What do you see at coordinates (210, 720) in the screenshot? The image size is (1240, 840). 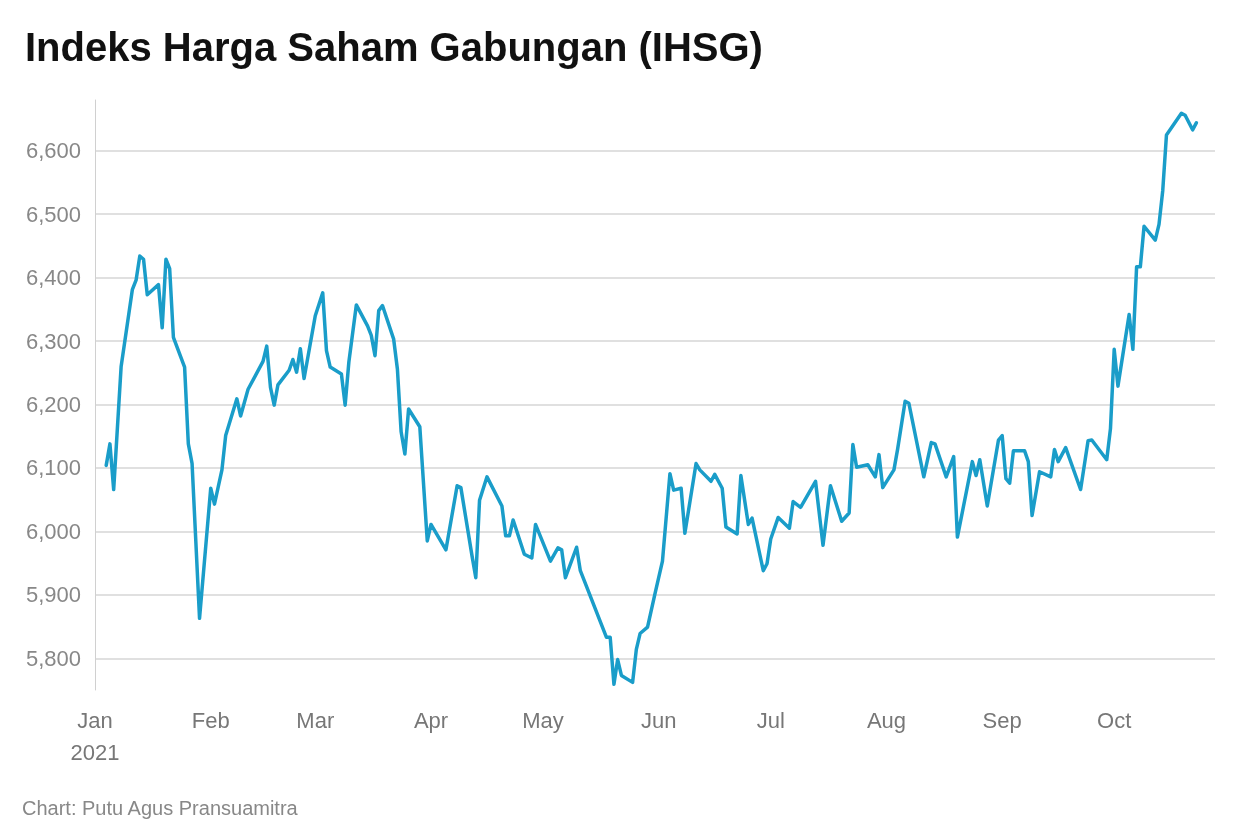 I see `x-tick-label: Feb` at bounding box center [210, 720].